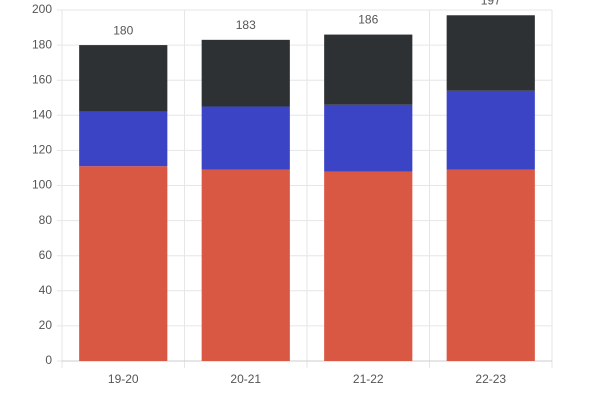  Describe the element at coordinates (490, 379) in the screenshot. I see `x-tick-label: 22-23` at that location.